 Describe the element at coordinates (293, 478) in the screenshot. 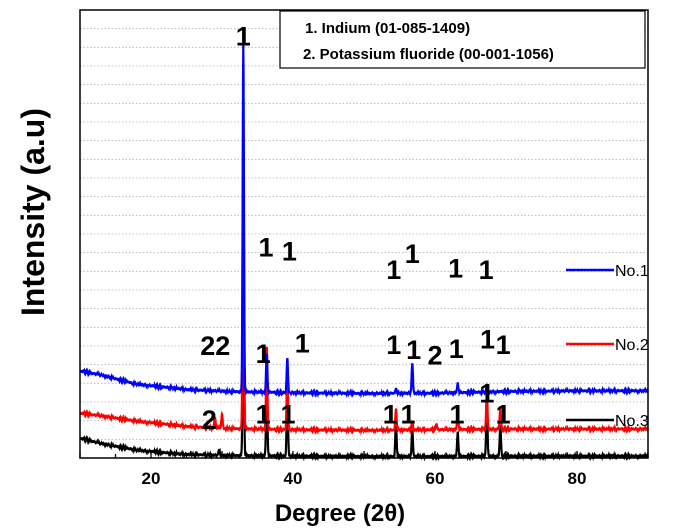

I see `x-tick-label: 40` at that location.